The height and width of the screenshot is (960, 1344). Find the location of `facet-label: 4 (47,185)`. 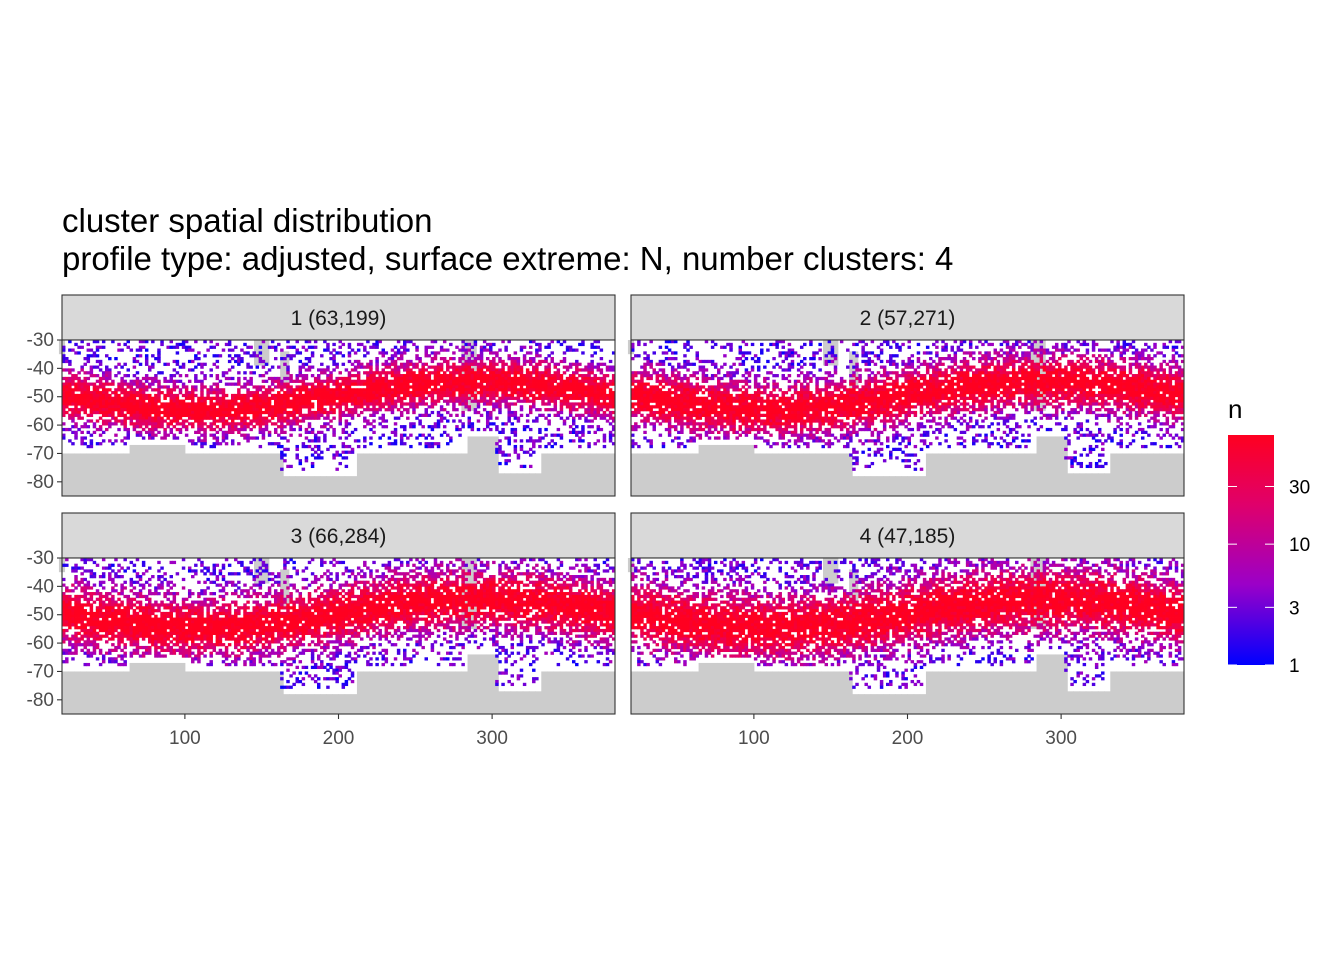

facet-label: 4 (47,185) is located at coordinates (908, 536).